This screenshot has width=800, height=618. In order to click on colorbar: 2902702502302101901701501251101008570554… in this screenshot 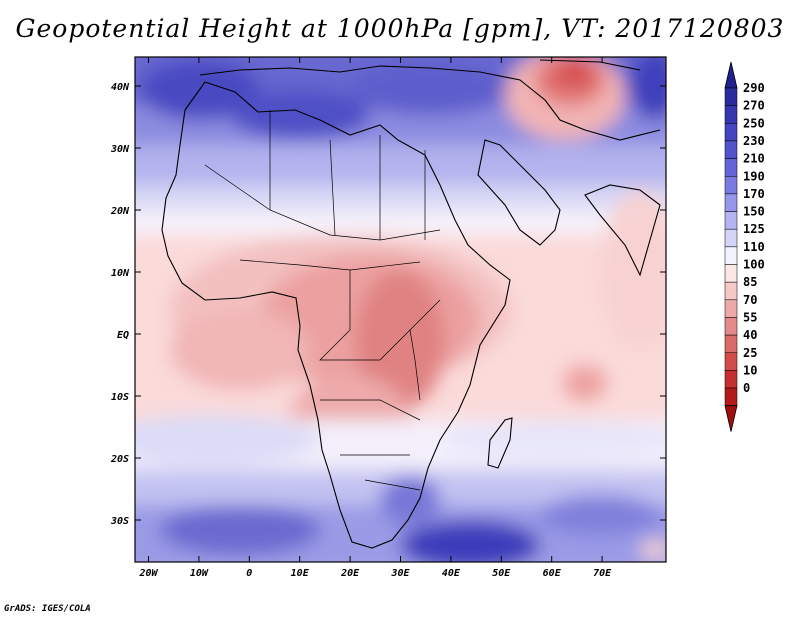, I will do `click(744, 246)`.